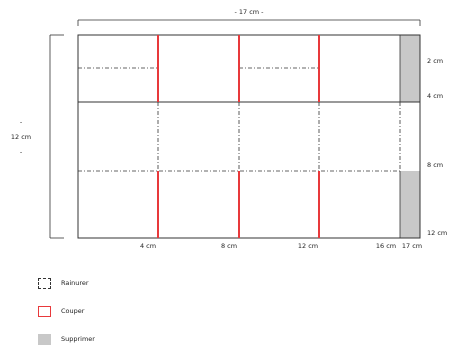  Describe the element at coordinates (386, 246) in the screenshot. I see `bottom-label-16cm: 16 cm` at that location.